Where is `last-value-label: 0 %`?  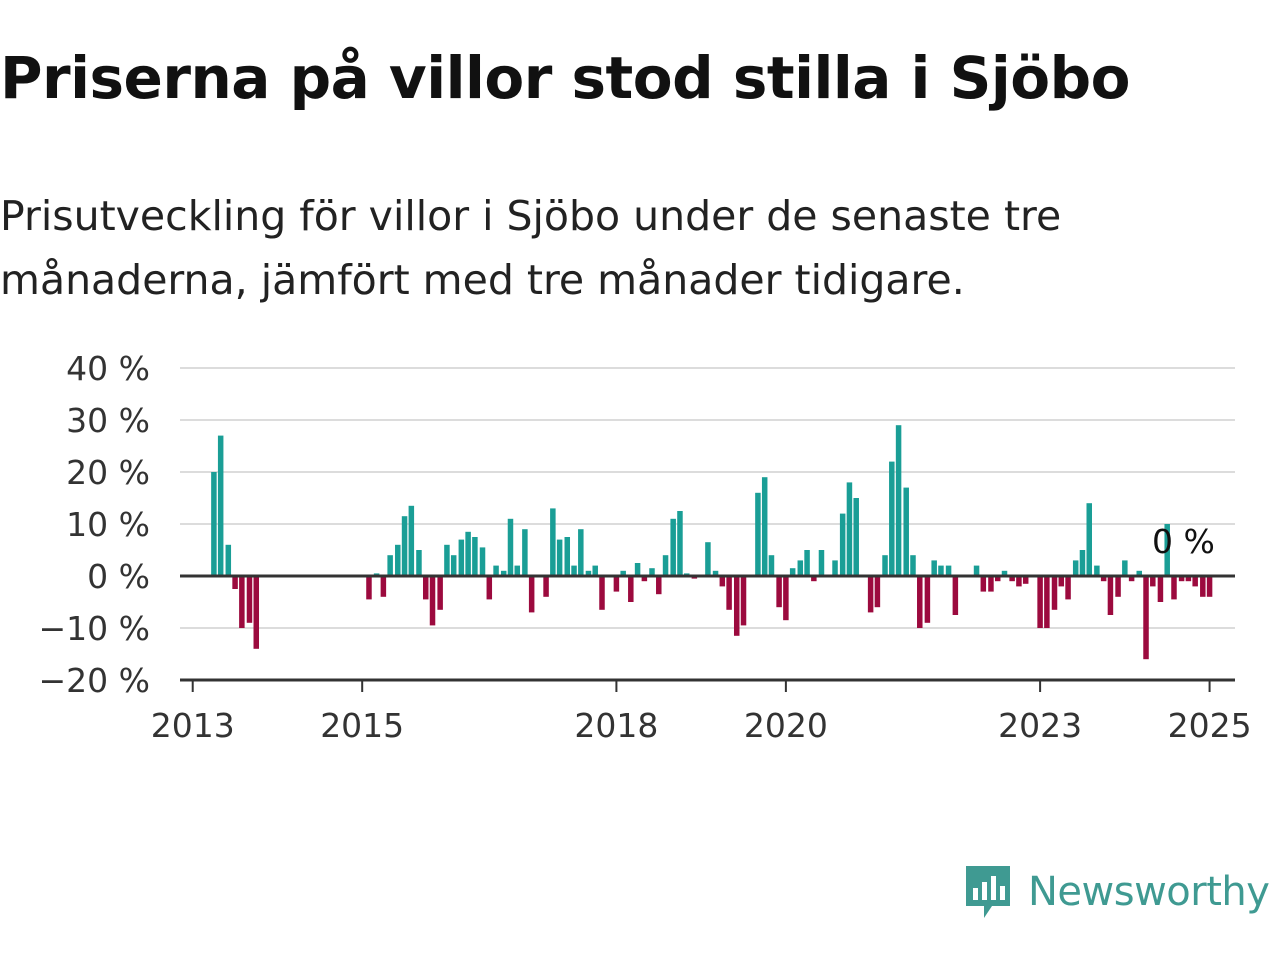
last-value-label: 0 % is located at coordinates (1183, 541).